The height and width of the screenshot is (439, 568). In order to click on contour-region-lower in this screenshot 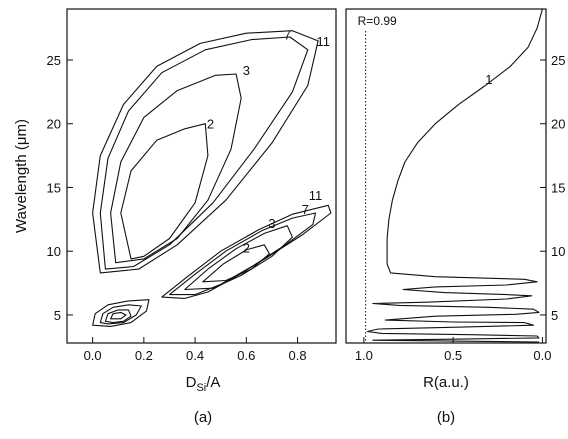, I will do `click(121, 313)`.